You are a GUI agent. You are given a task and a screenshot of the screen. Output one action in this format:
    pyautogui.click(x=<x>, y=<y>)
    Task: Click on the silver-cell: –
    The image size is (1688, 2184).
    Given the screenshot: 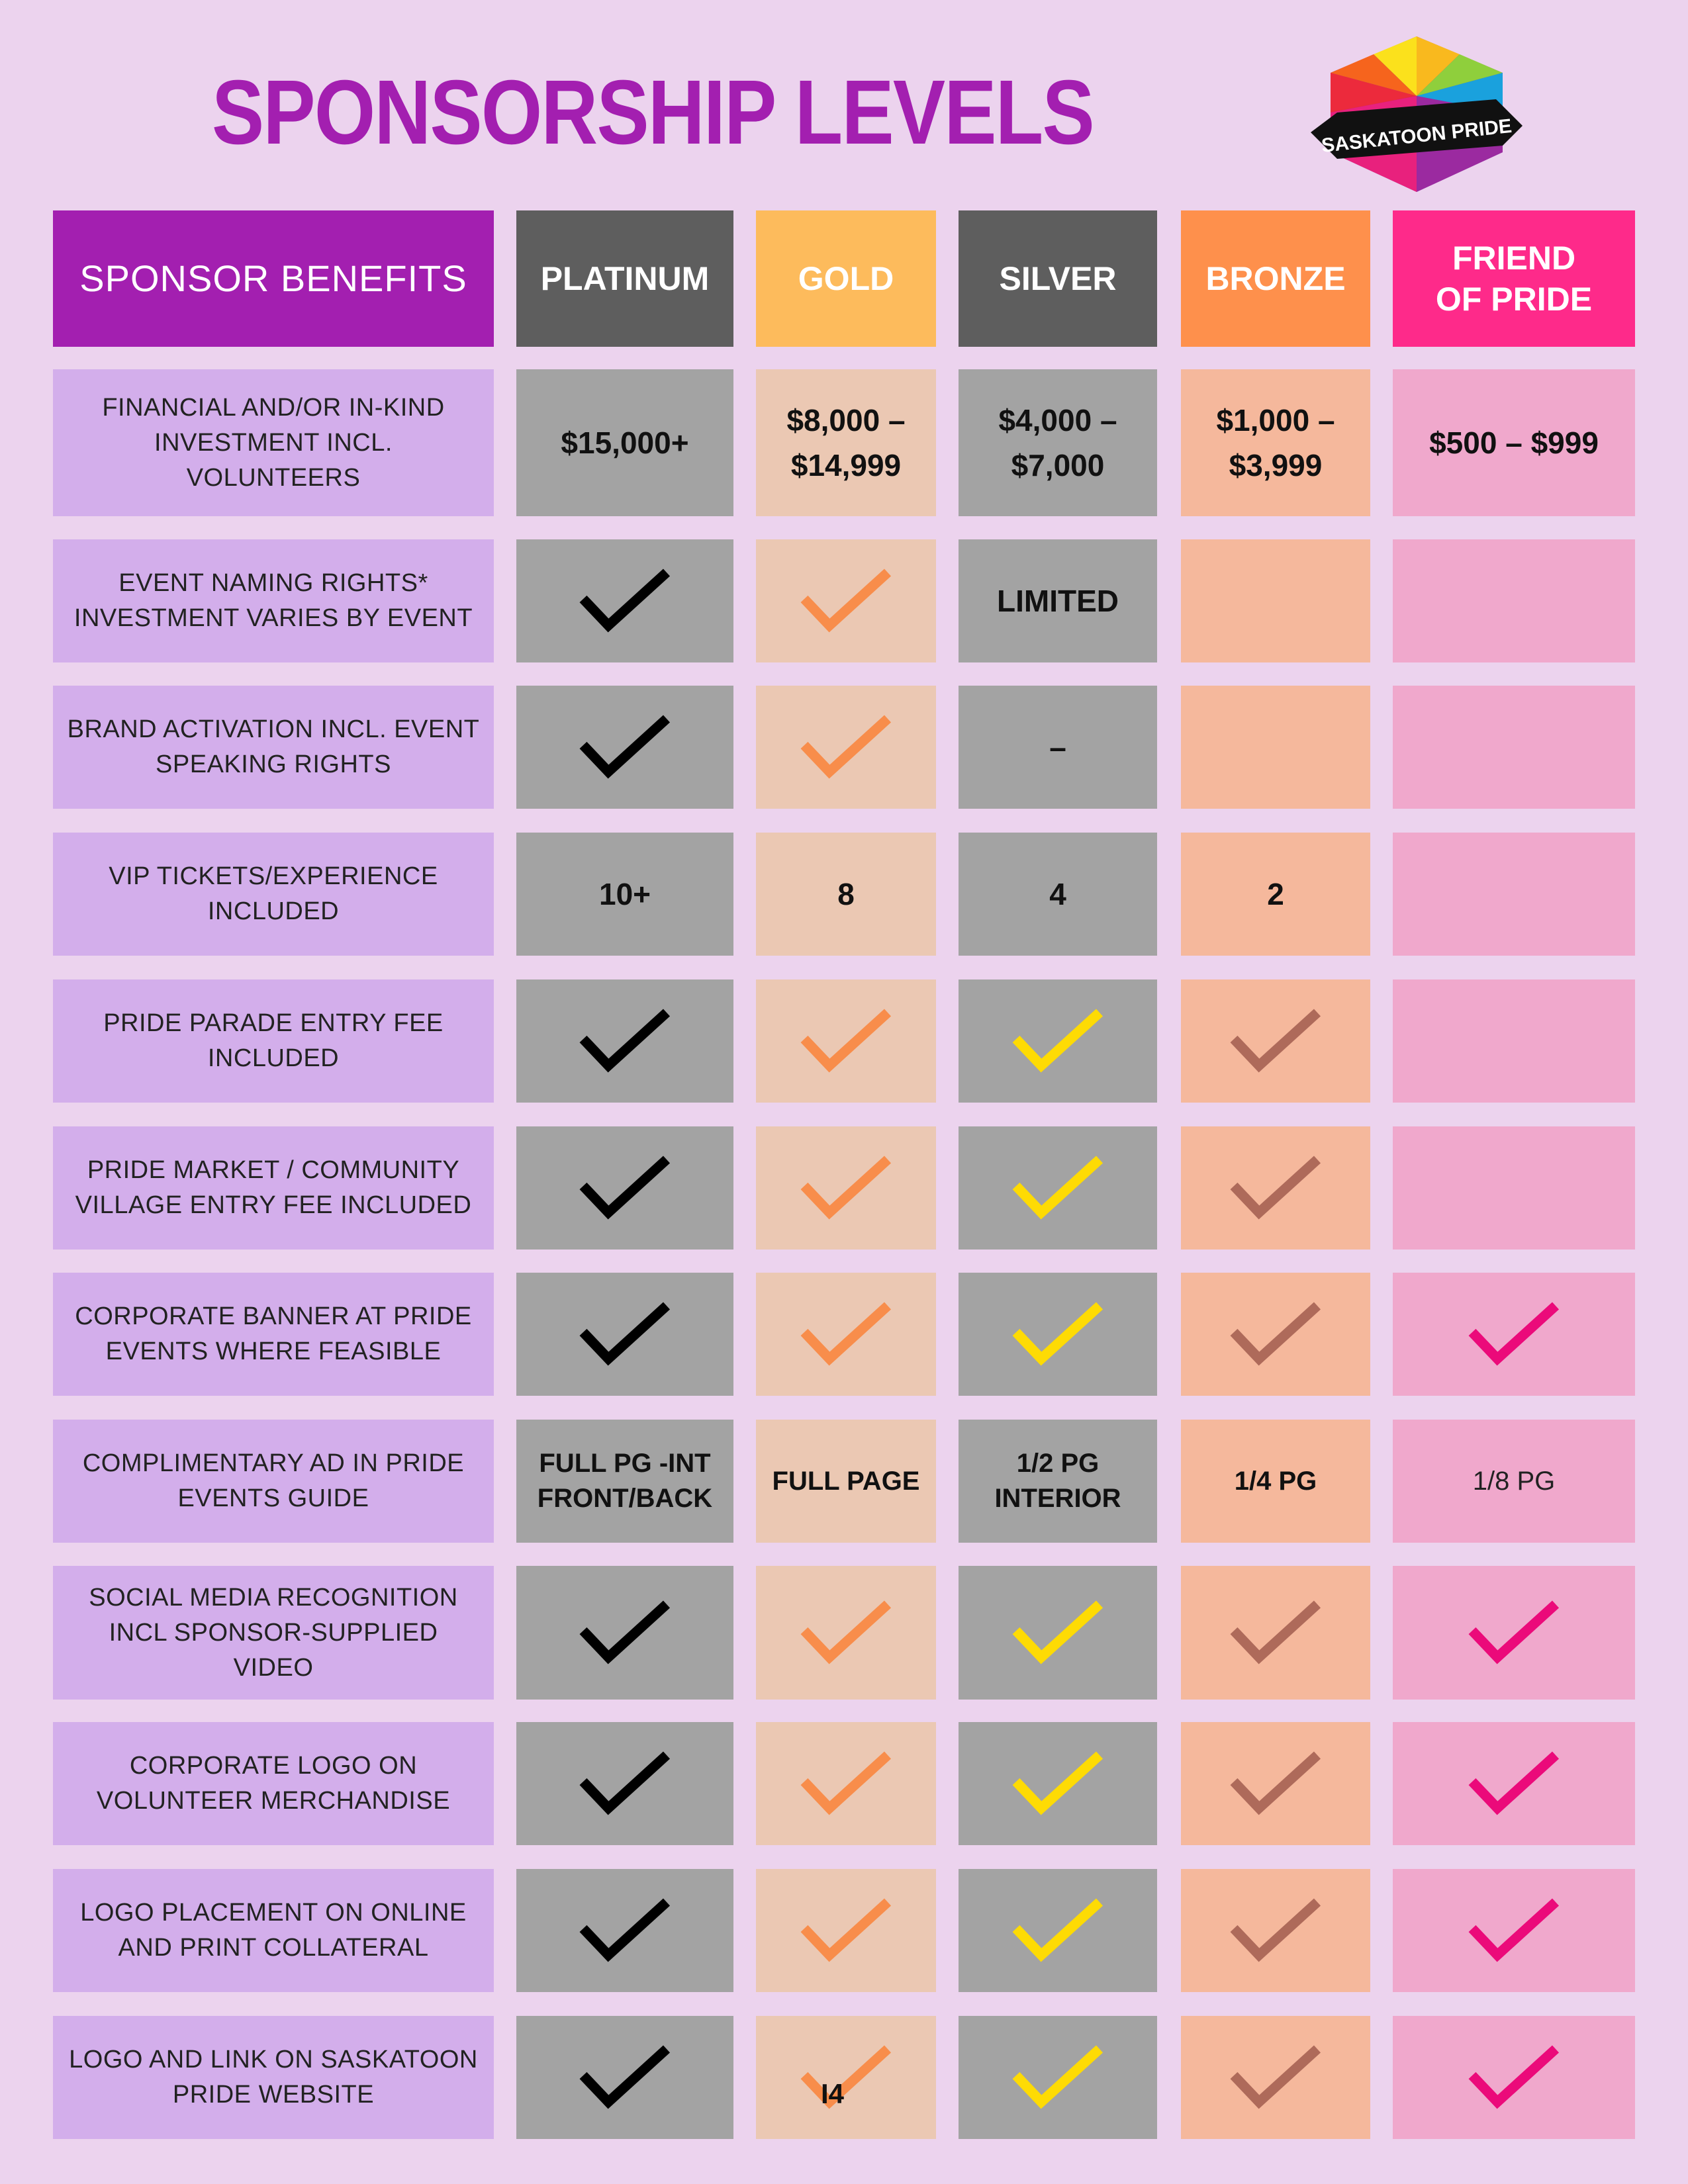 What is the action you would take?
    pyautogui.click(x=1058, y=748)
    